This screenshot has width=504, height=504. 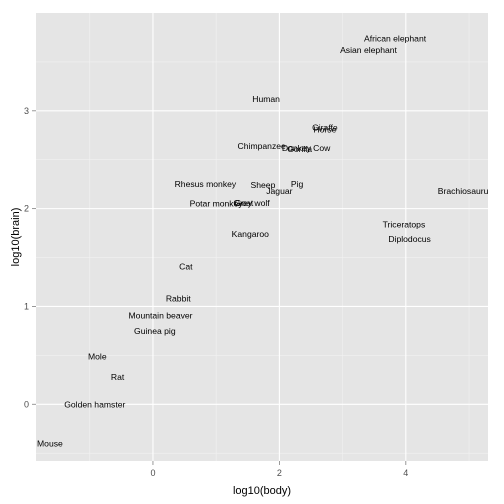 I want to click on point-label: Diplodocus, so click(x=409, y=239).